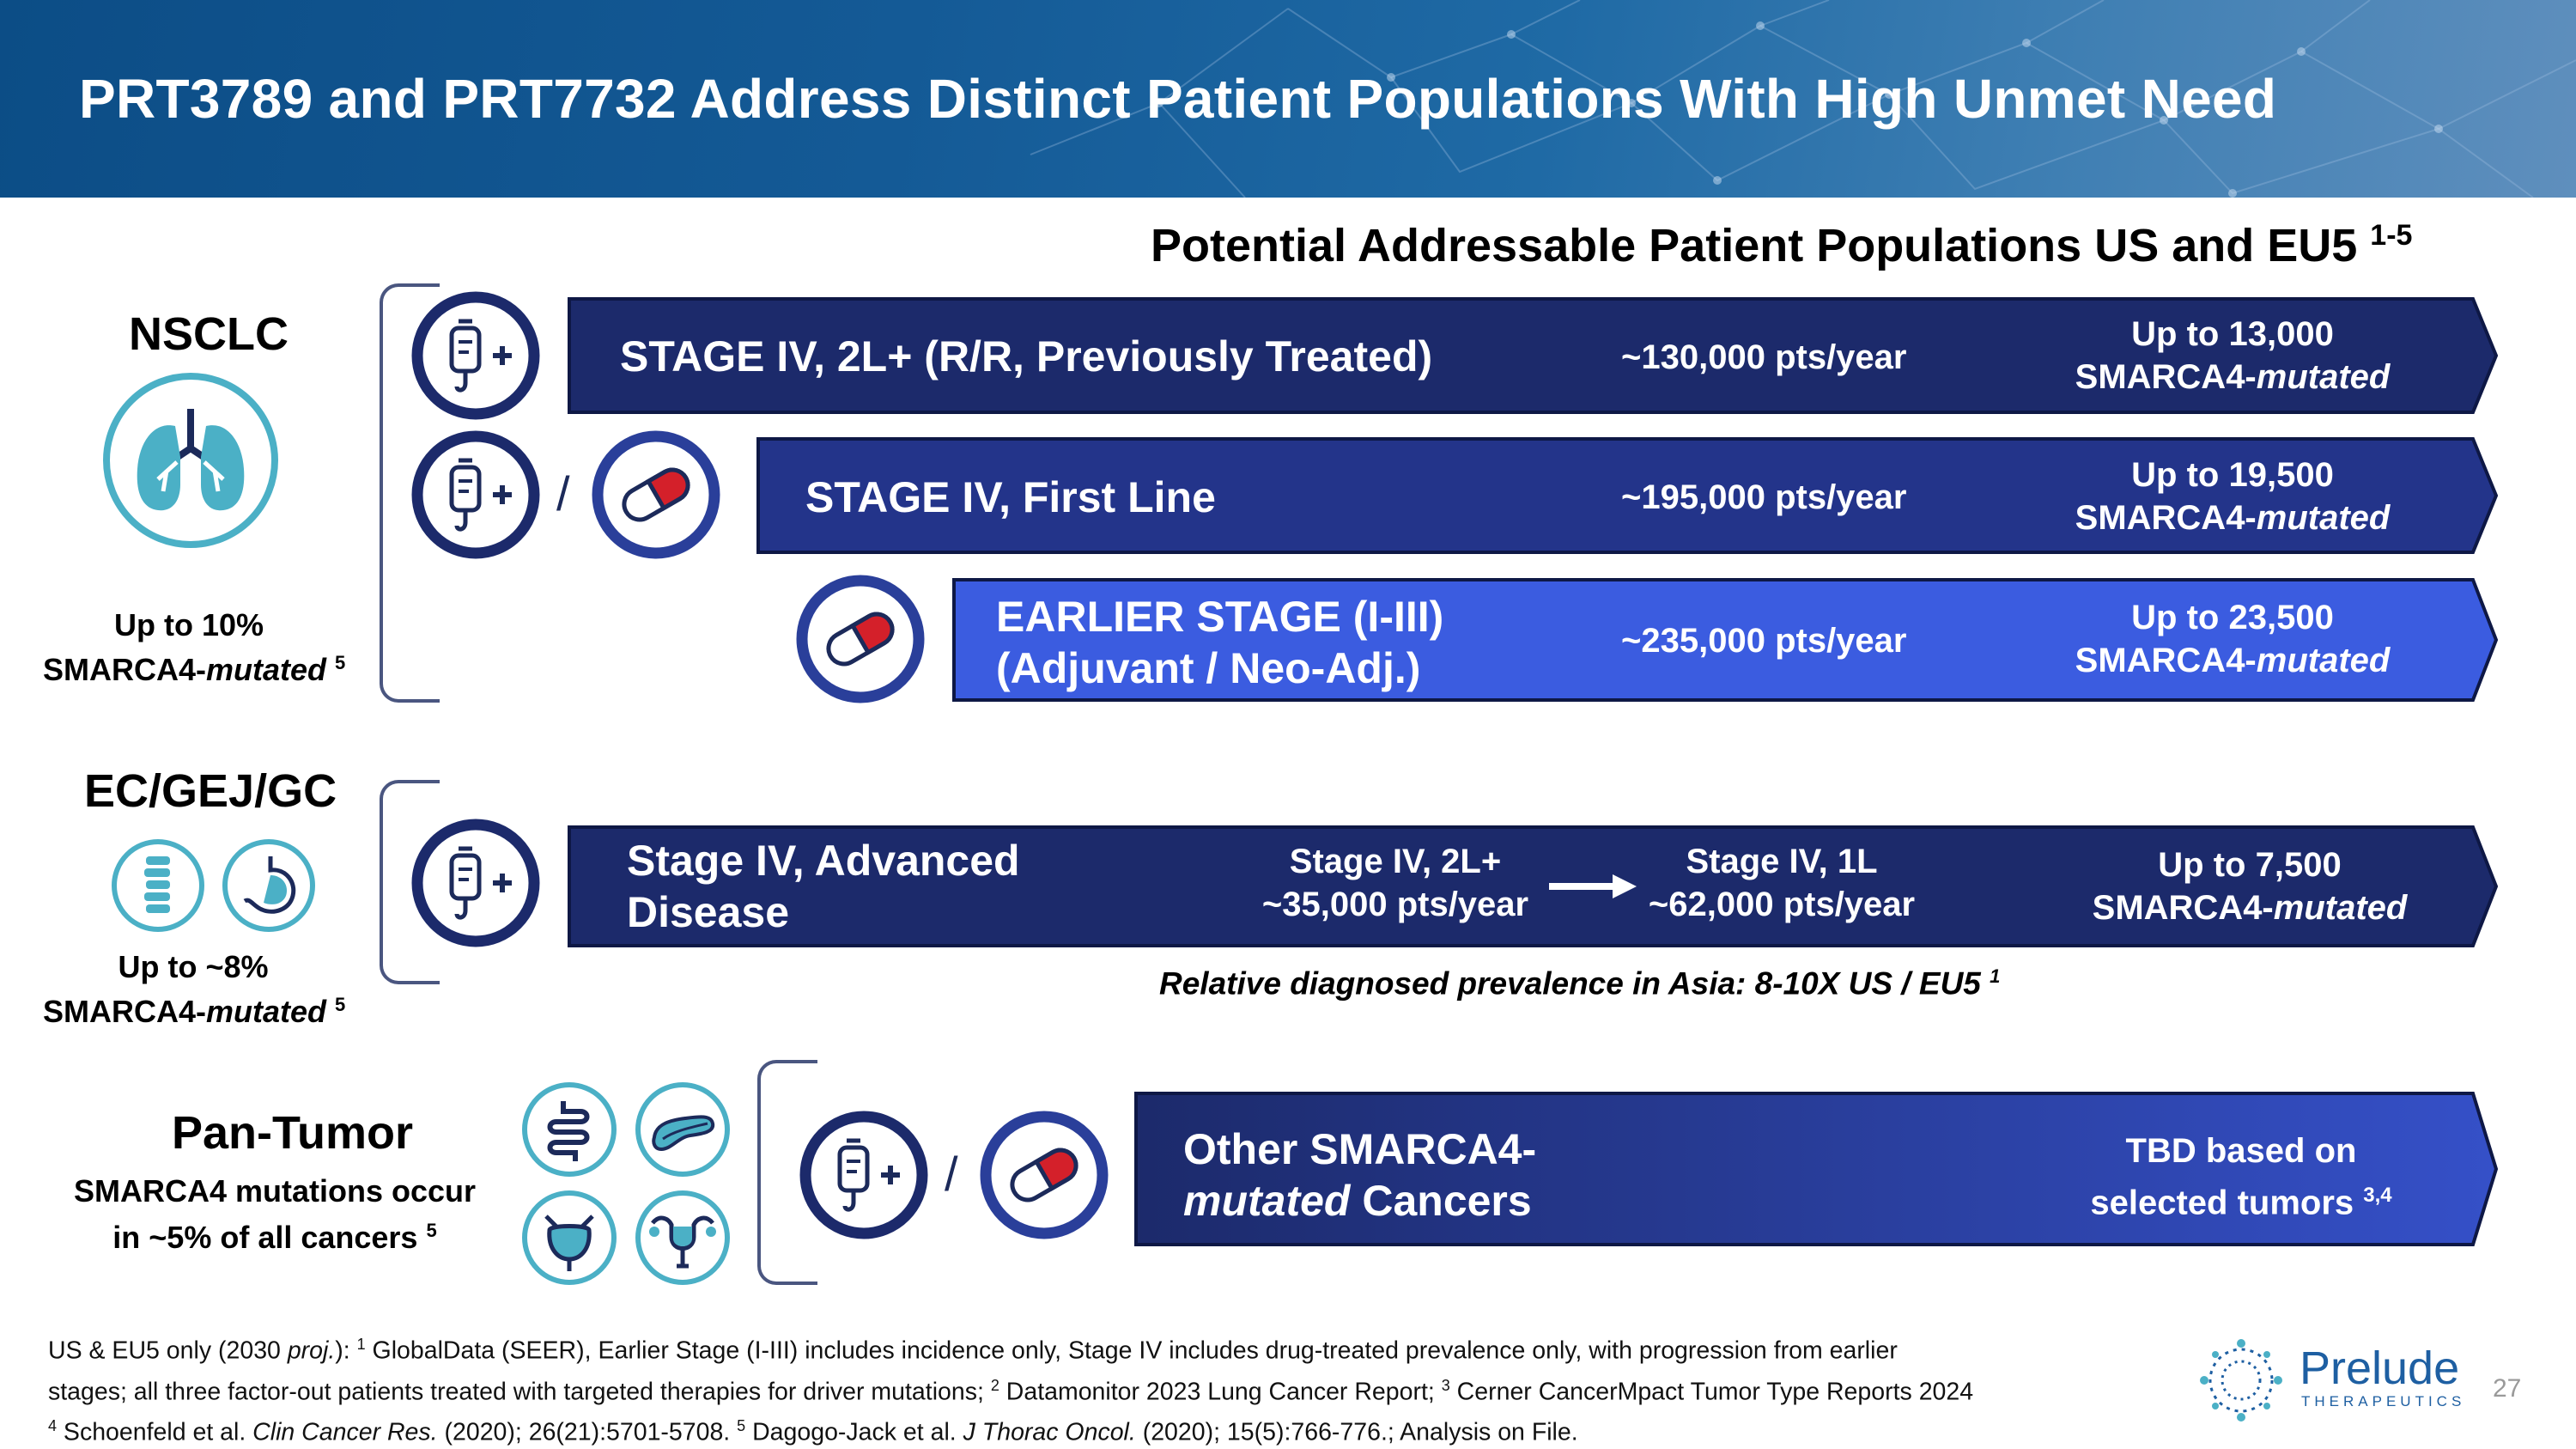 This screenshot has width=2576, height=1449. What do you see at coordinates (210, 791) in the screenshot?
I see `ec-title: EC/GEJ/GC` at bounding box center [210, 791].